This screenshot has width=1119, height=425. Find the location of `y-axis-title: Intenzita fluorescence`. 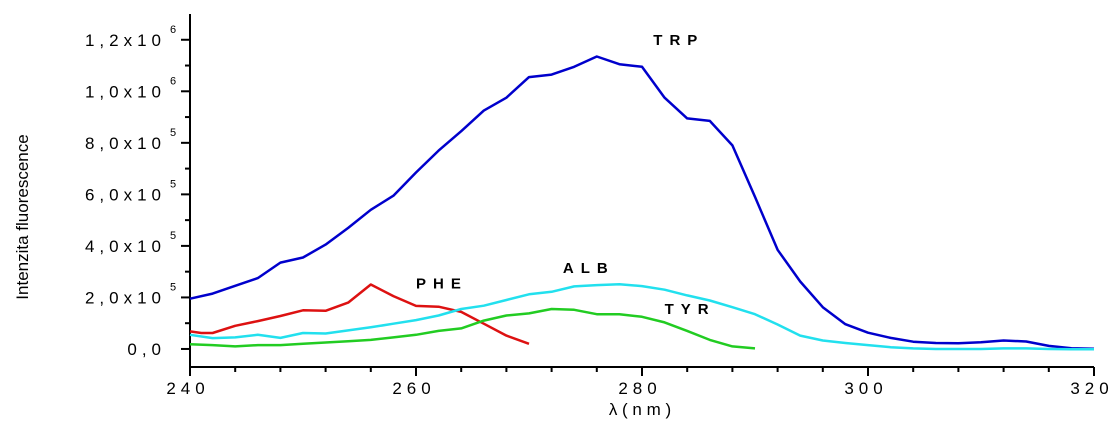

y-axis-title: Intenzita fluorescence is located at coordinates (22, 216).